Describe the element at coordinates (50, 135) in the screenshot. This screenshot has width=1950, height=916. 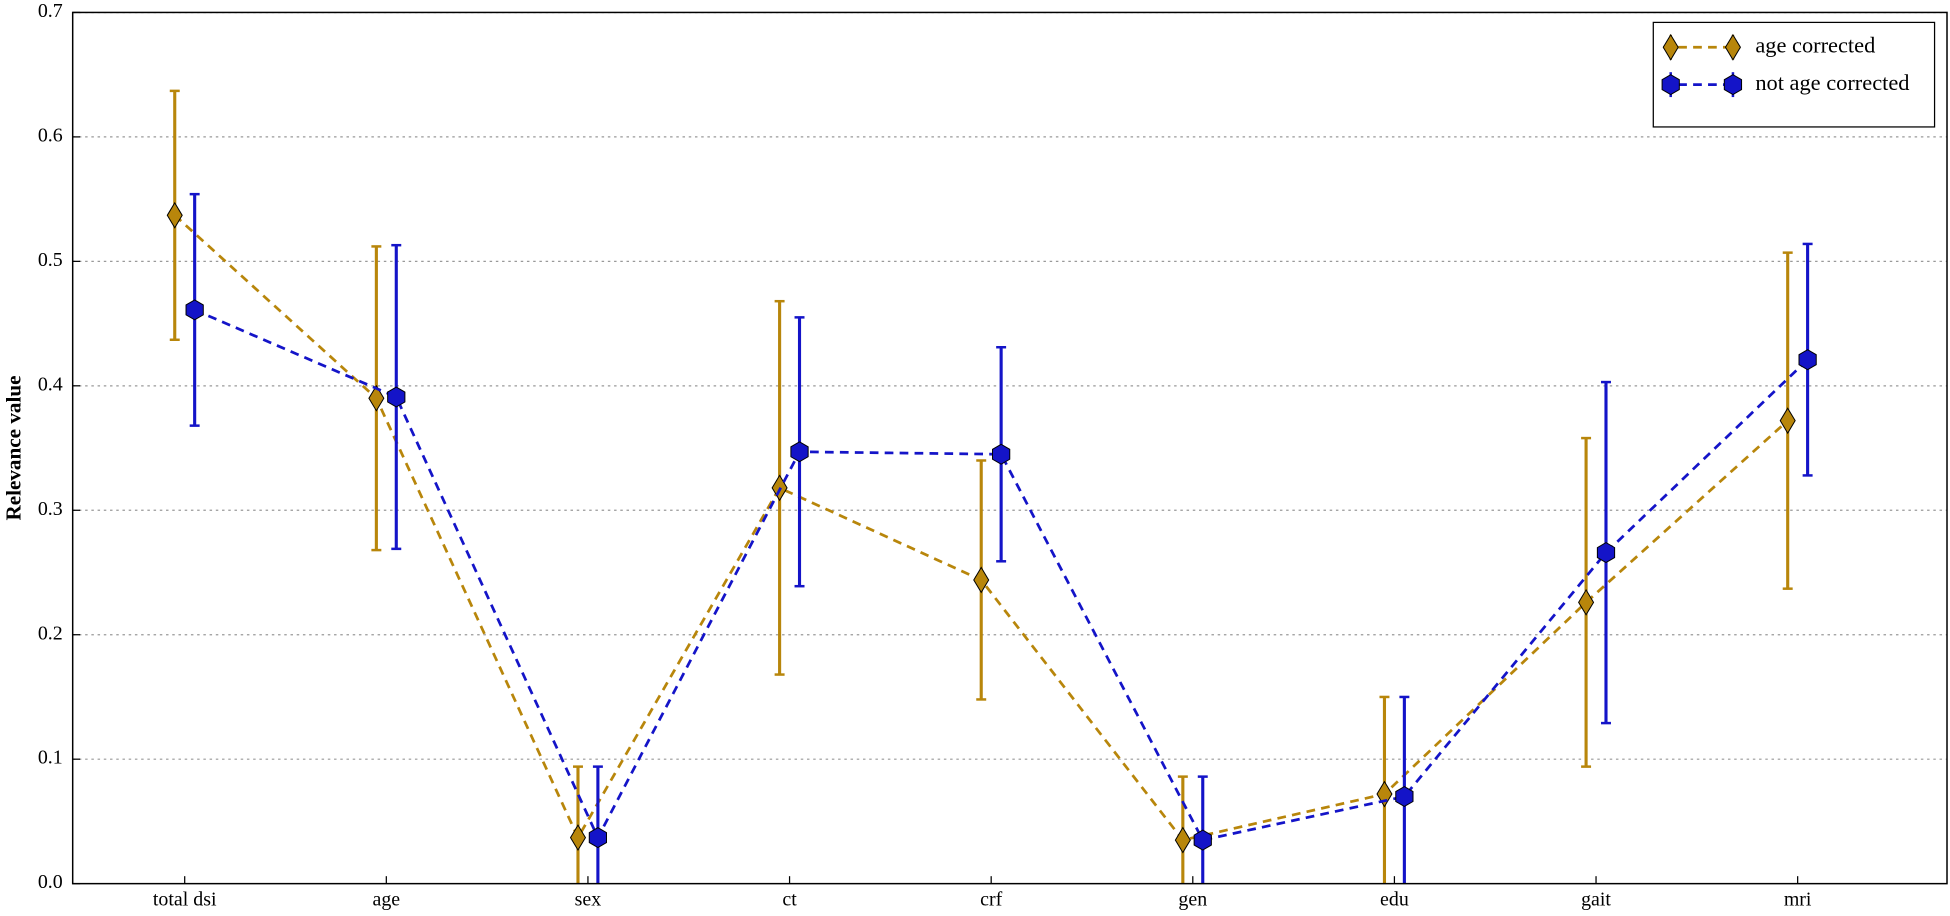
I see `y-tick-label: 0.6` at that location.